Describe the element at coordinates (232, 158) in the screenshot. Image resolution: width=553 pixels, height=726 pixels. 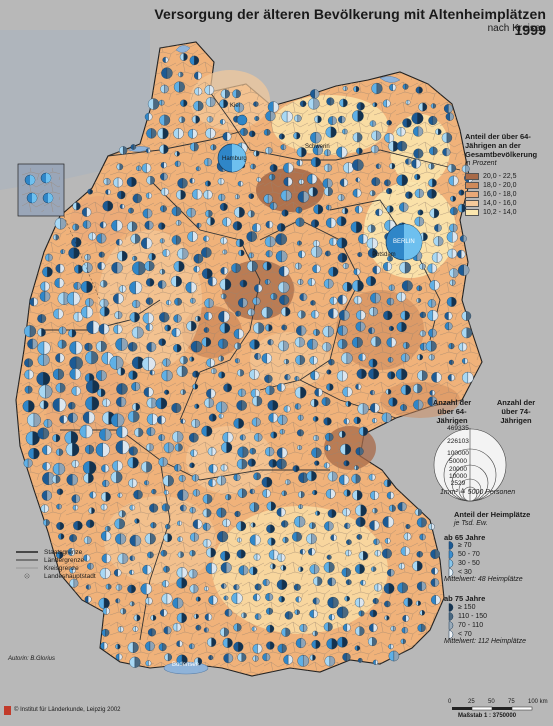
I see `hamburg-marker` at that location.